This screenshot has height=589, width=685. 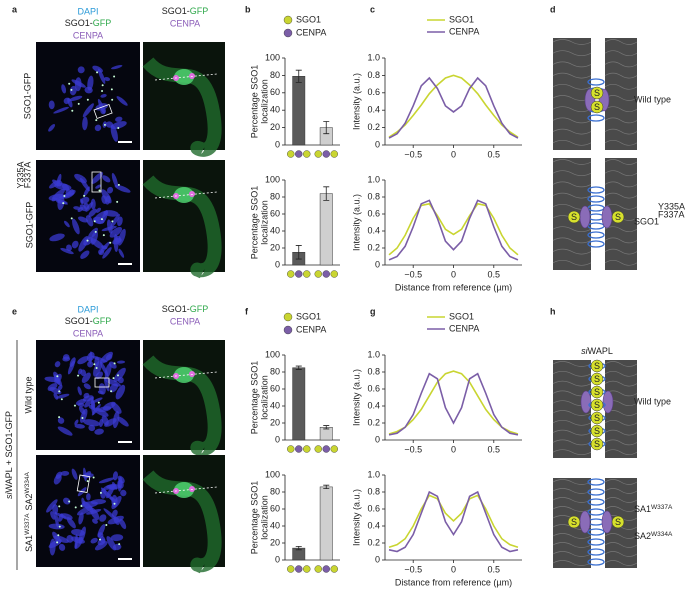 I want to click on y-tick-label: 80, so click(x=275, y=491).